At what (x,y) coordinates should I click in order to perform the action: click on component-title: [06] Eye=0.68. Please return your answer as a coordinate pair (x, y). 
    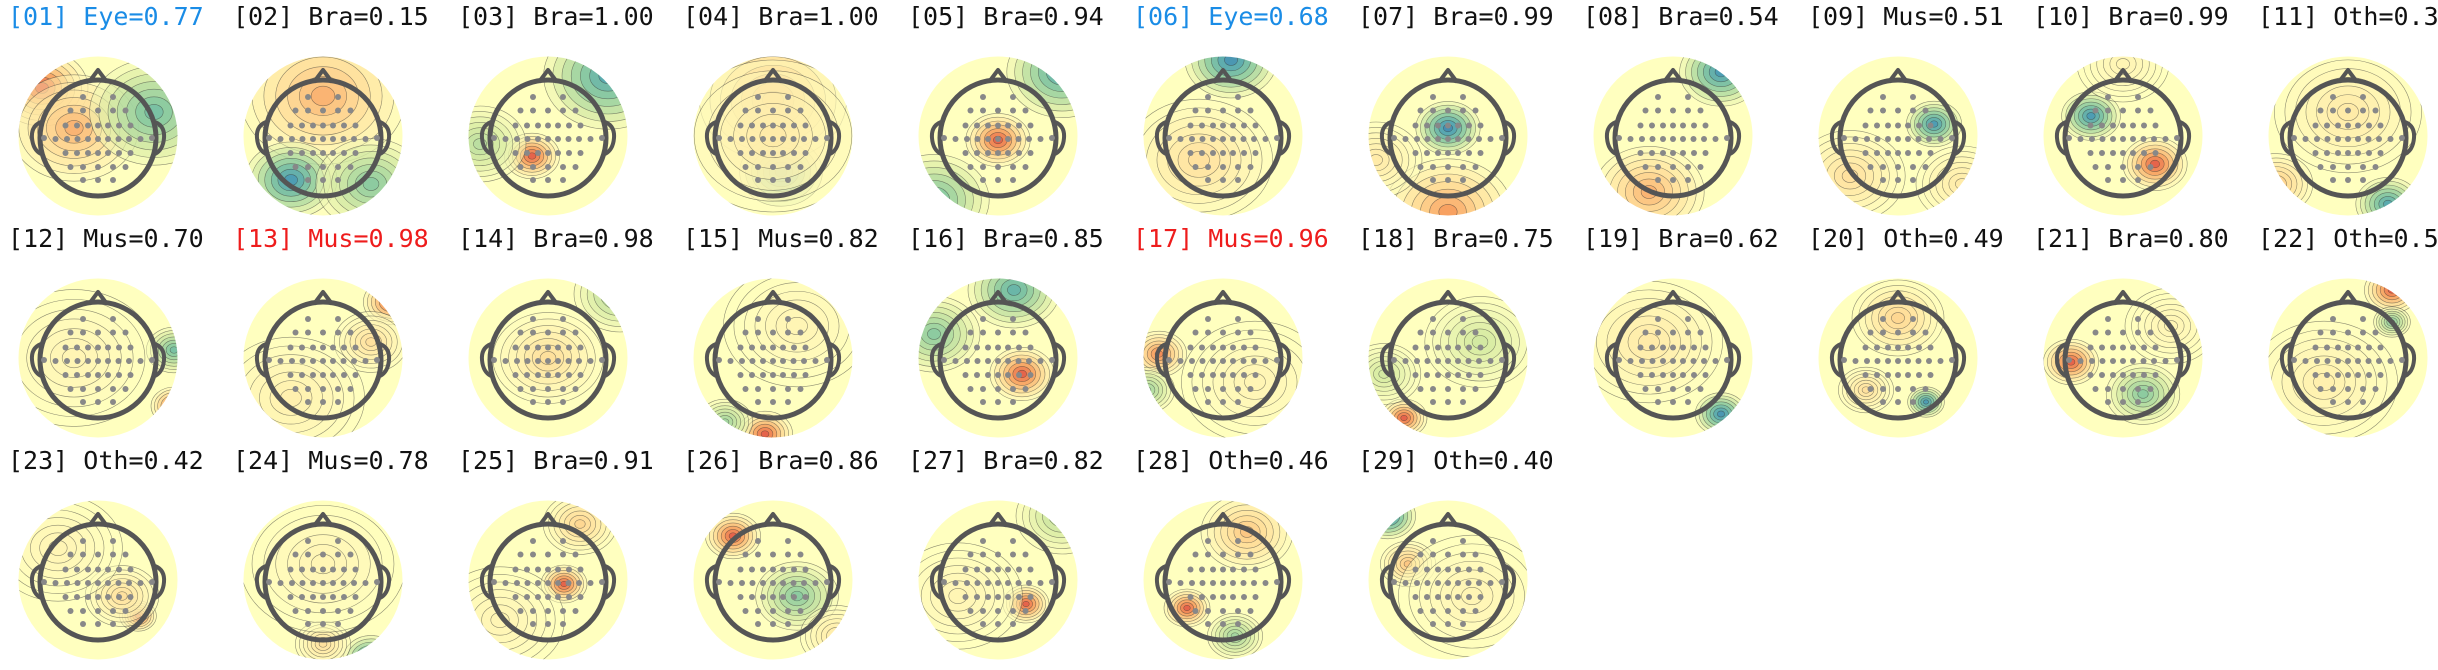
    Looking at the image, I should click on (1231, 17).